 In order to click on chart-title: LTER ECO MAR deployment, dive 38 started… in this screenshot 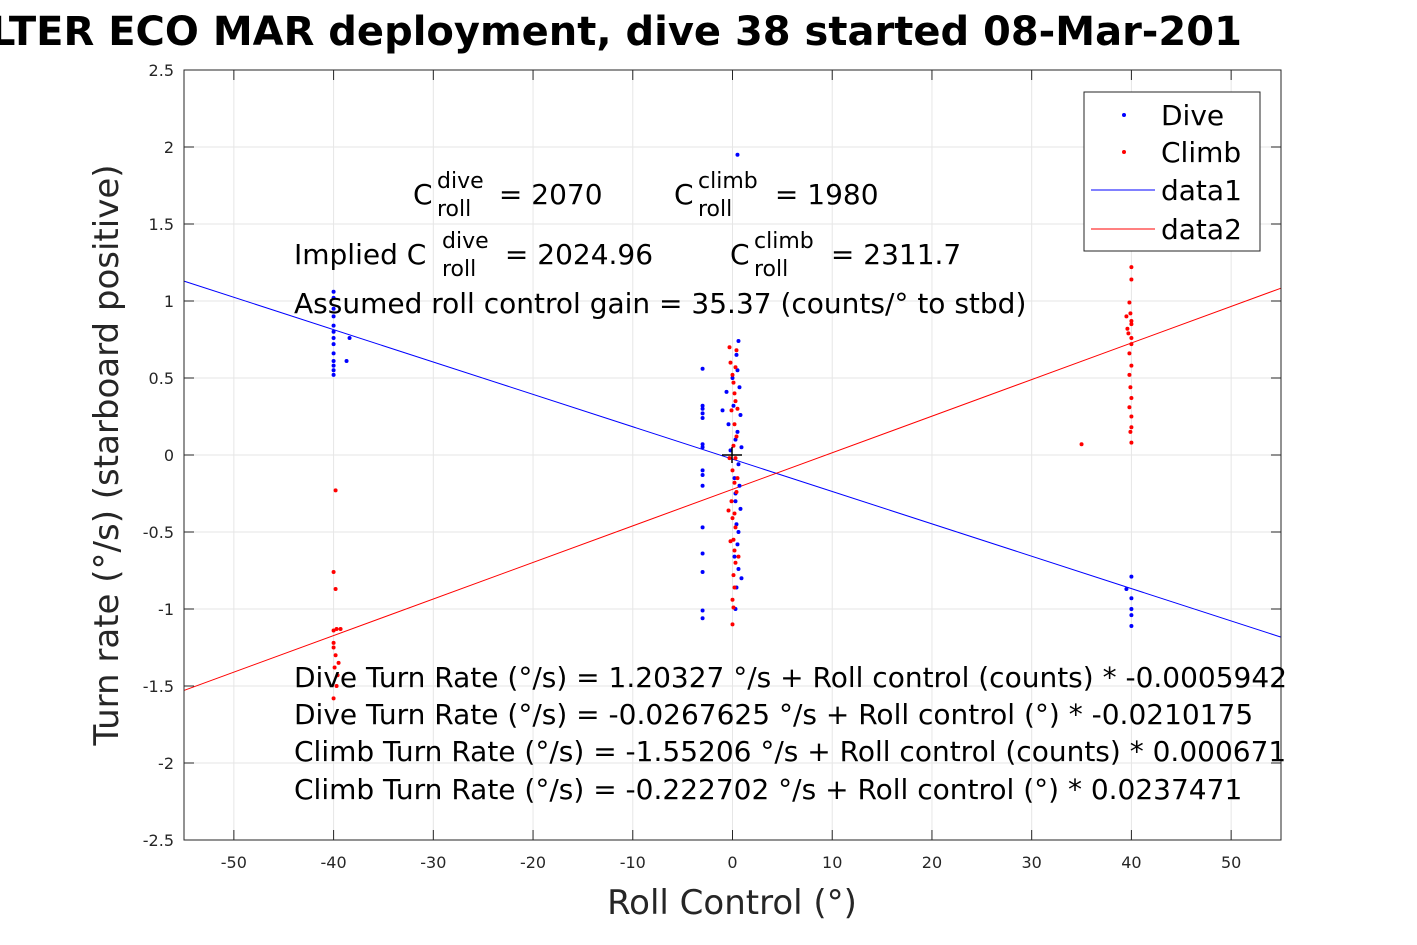, I will do `click(621, 32)`.